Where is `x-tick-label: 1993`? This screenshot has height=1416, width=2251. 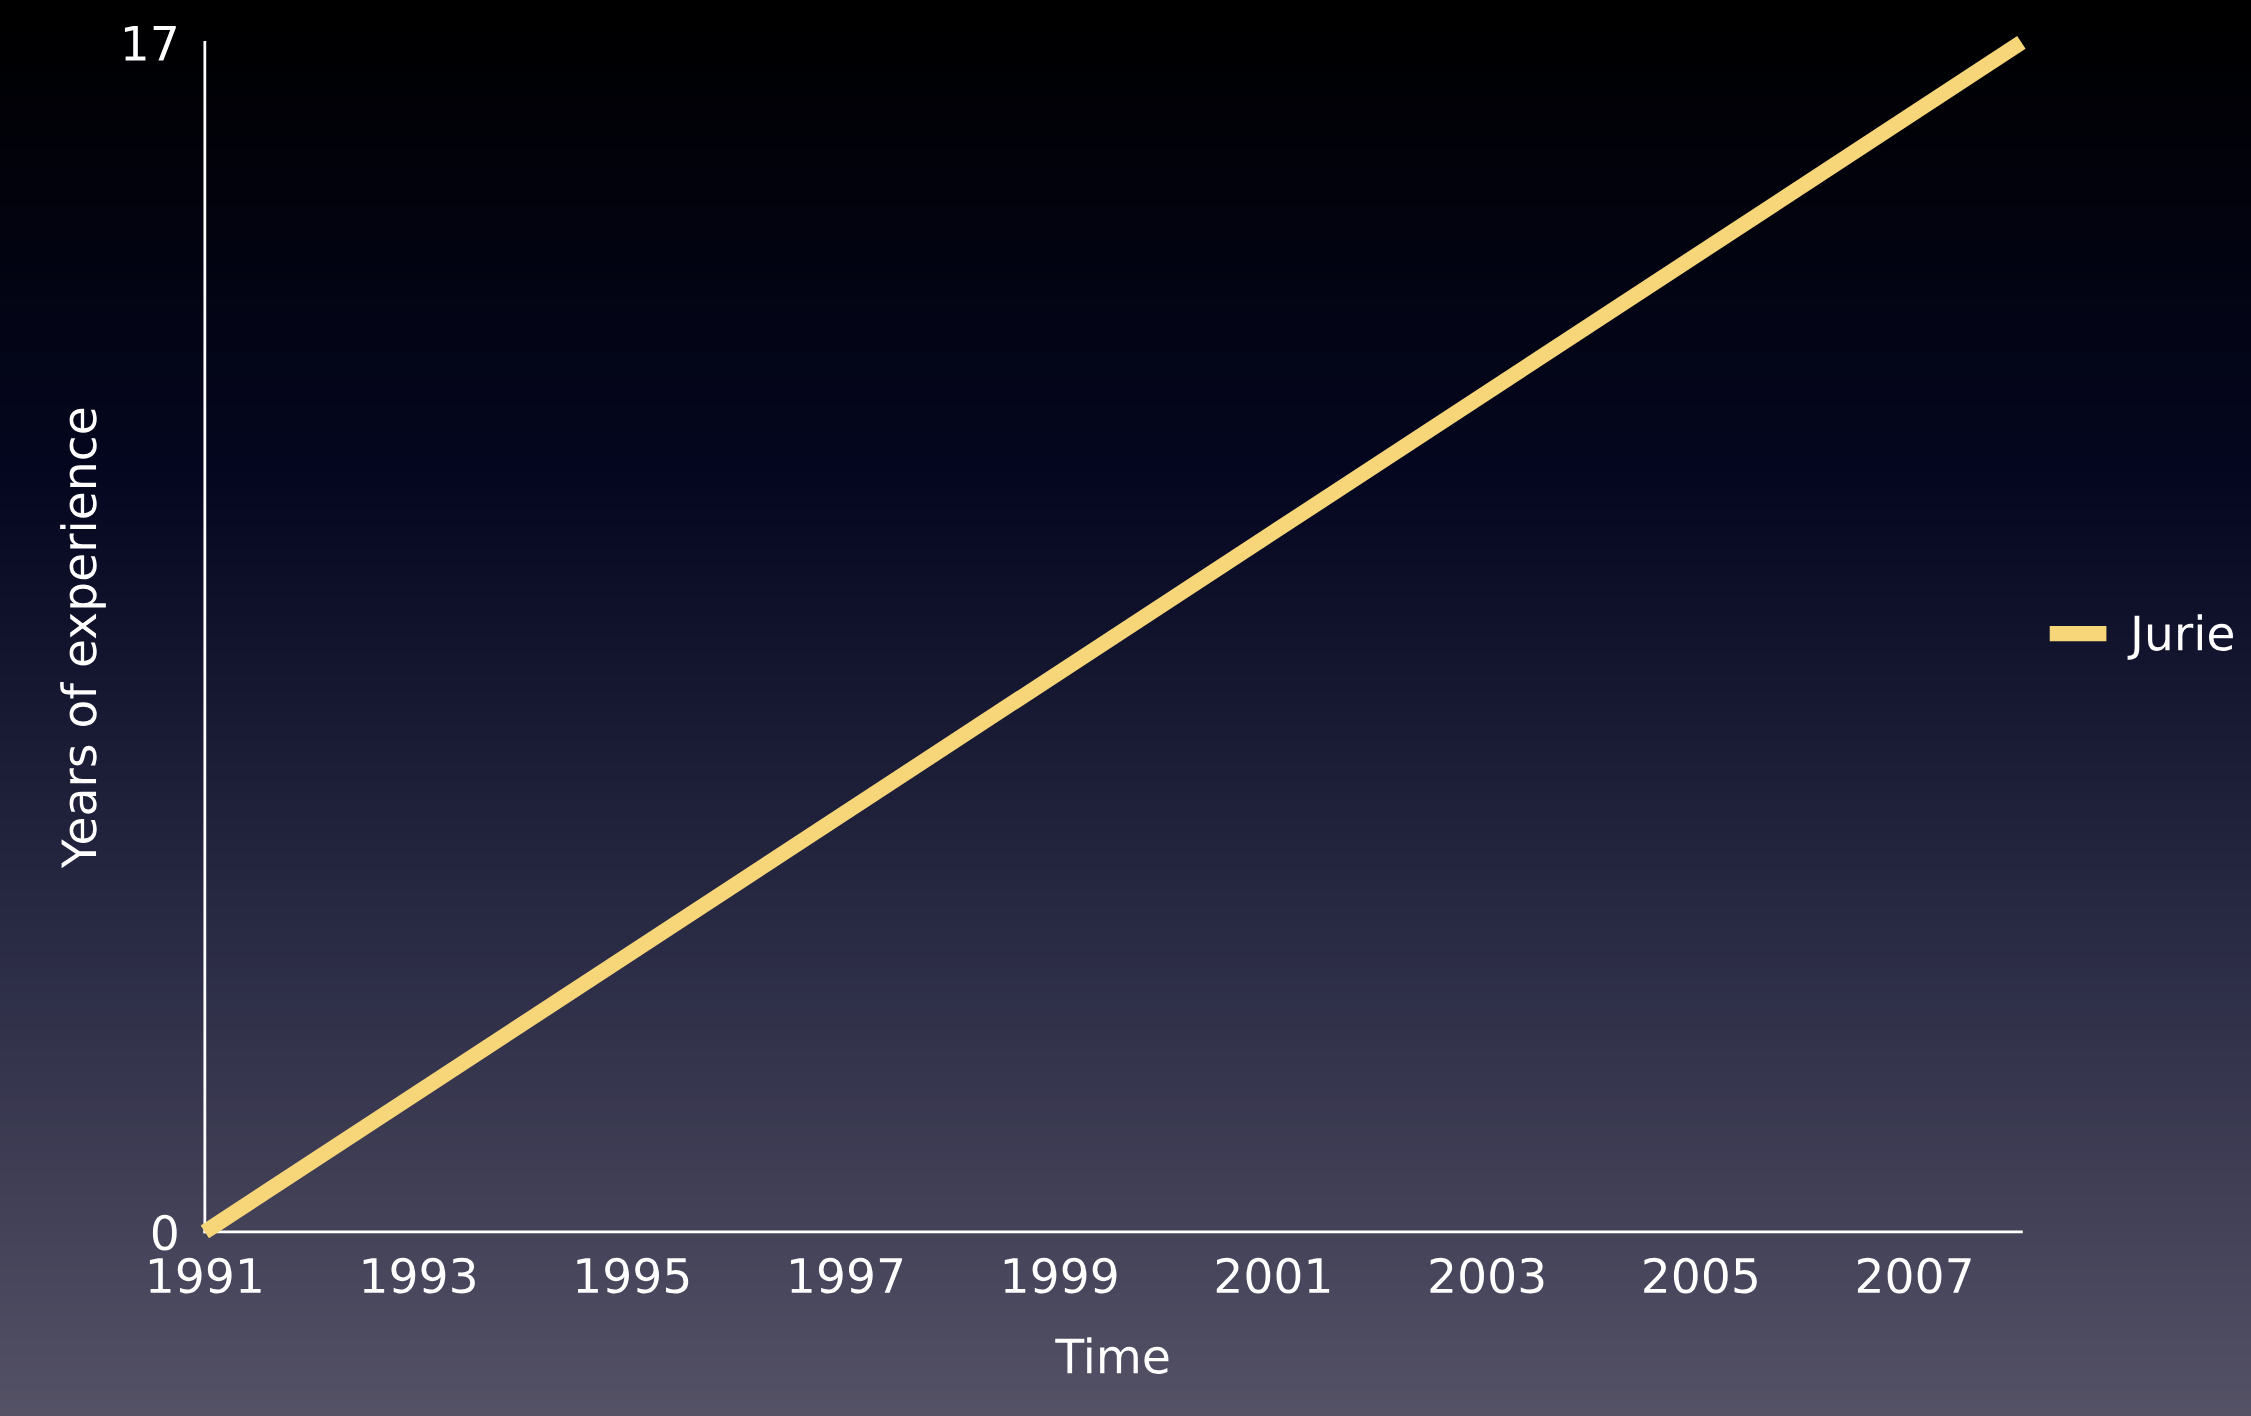
x-tick-label: 1993 is located at coordinates (419, 1275).